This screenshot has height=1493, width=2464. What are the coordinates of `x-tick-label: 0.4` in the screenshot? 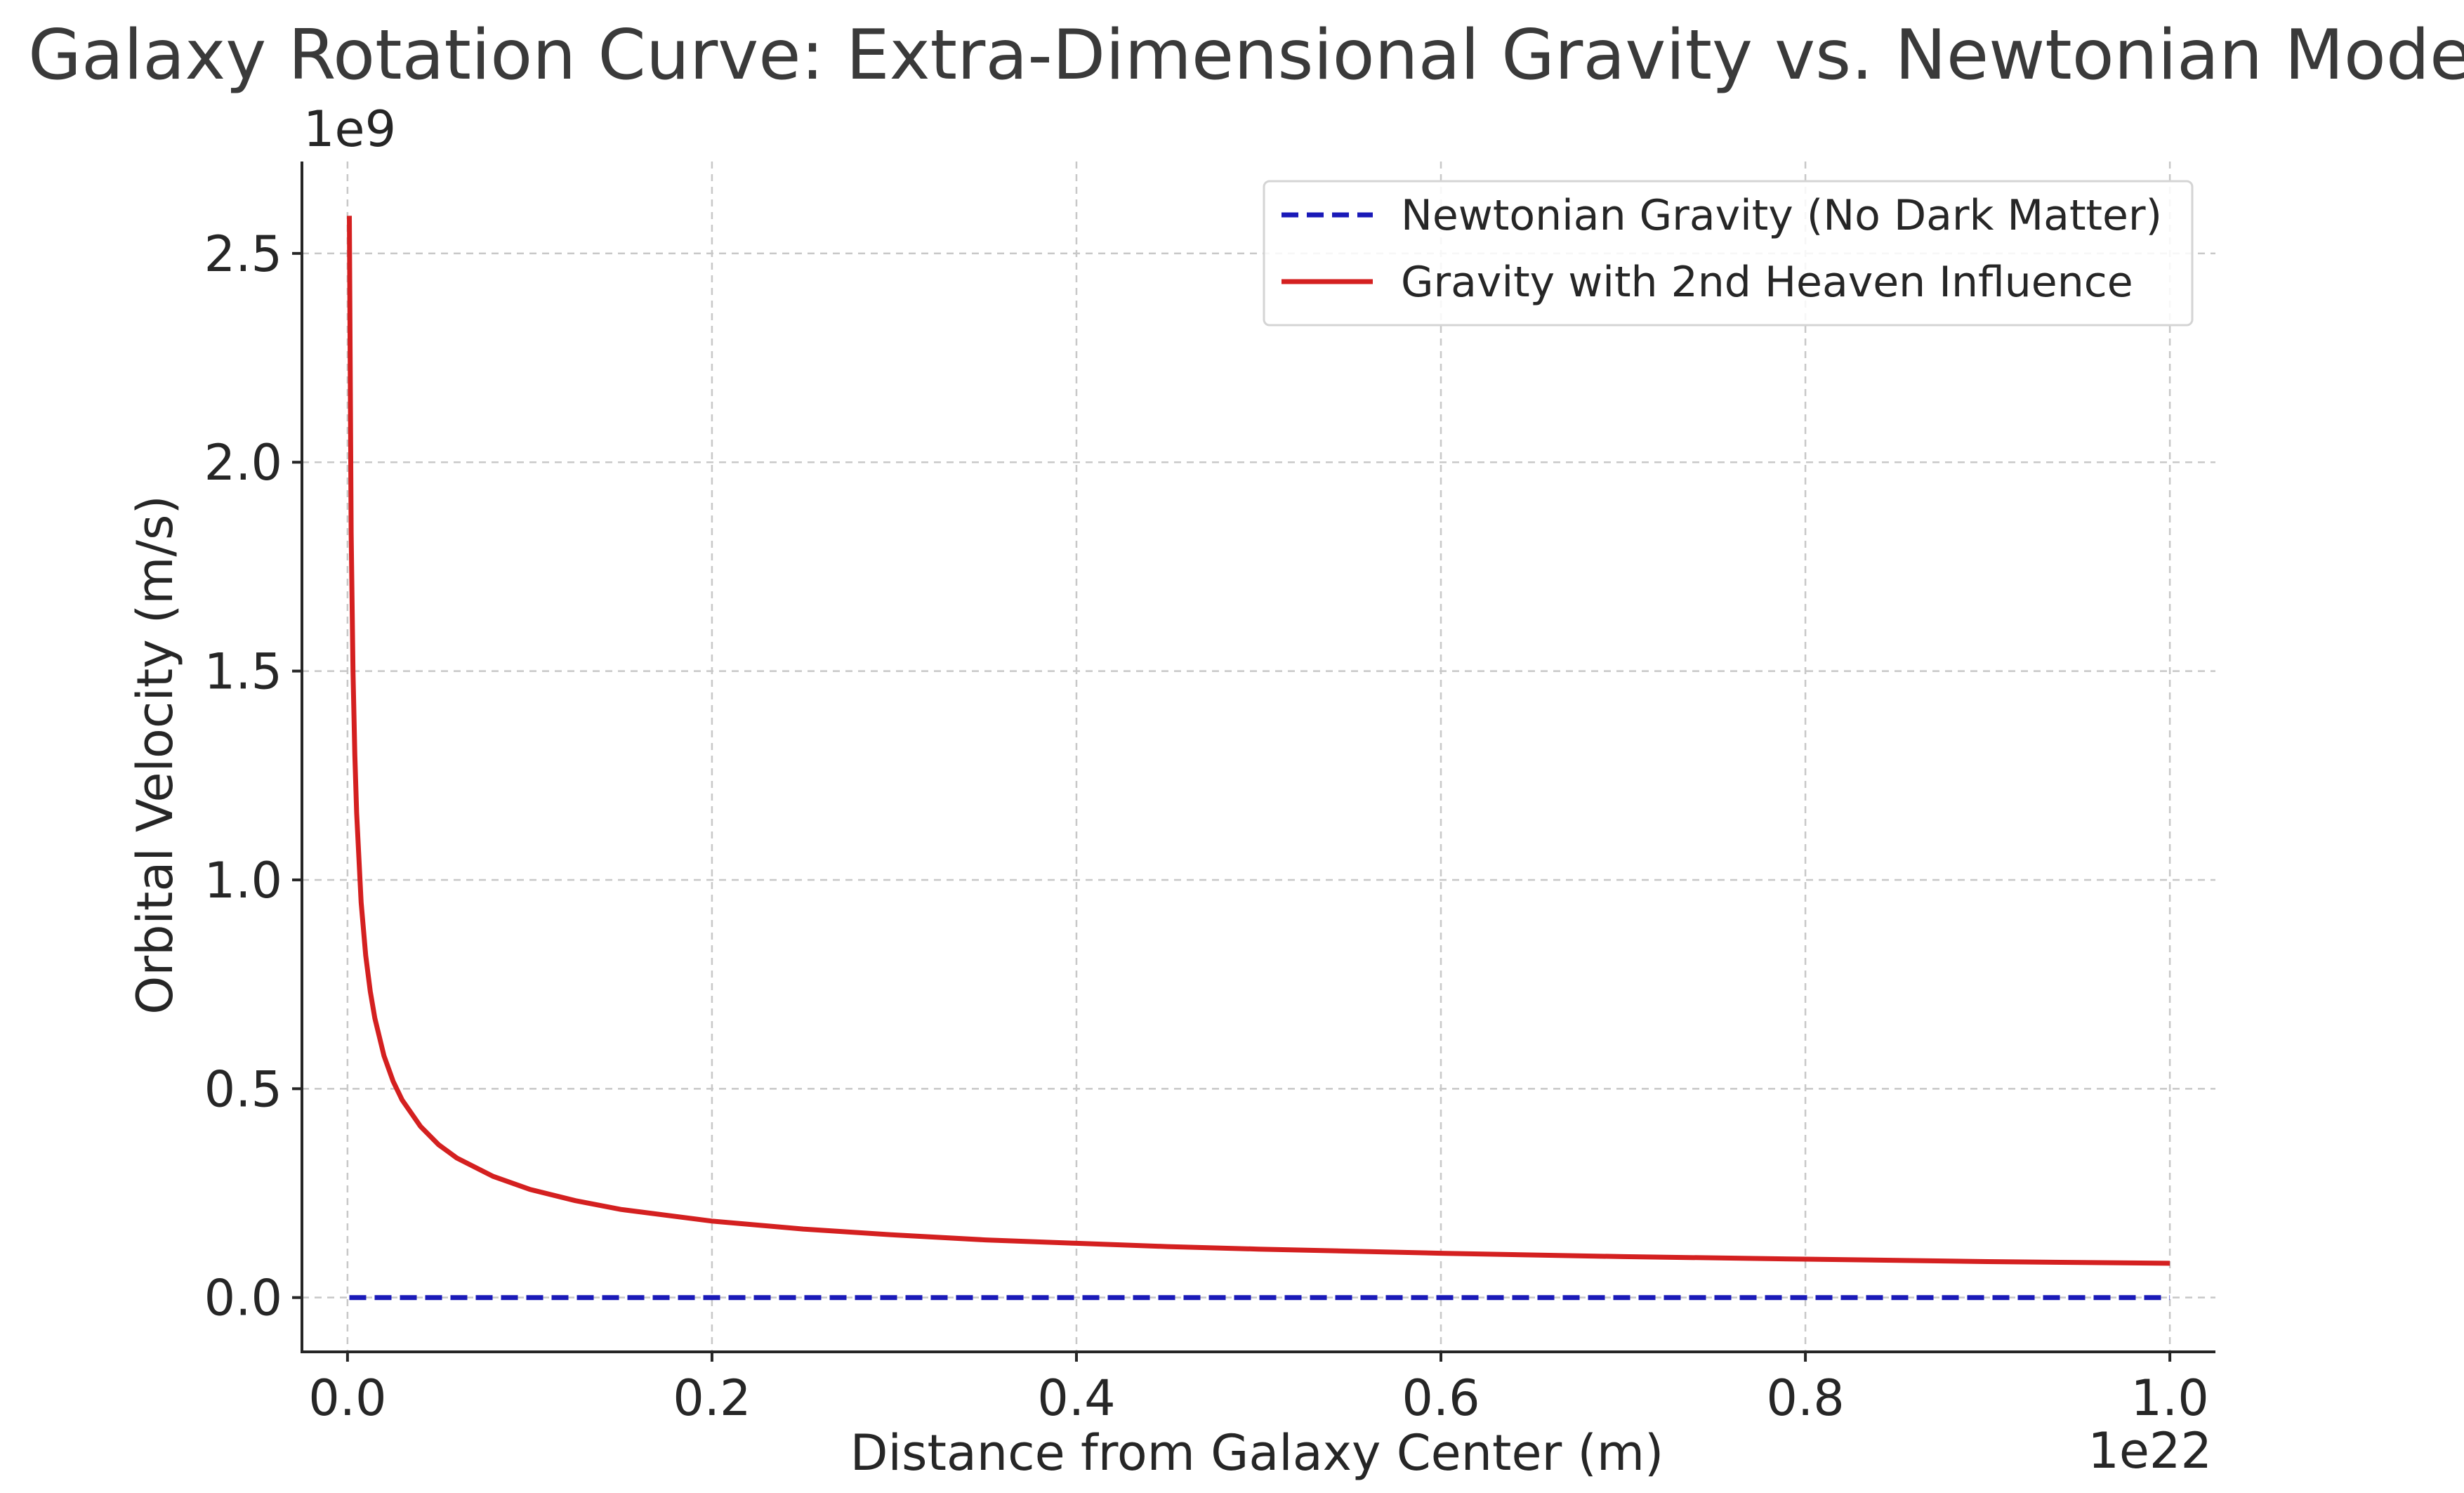 It's located at (1076, 1398).